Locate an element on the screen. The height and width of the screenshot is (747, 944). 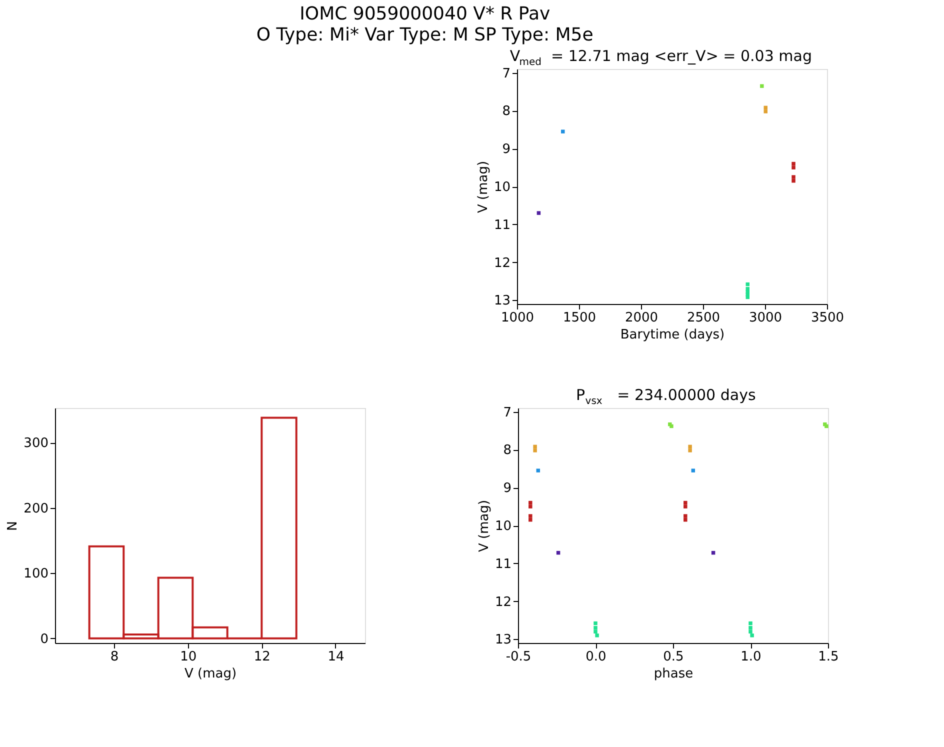
x-tick-label: 3000 is located at coordinates (765, 318).